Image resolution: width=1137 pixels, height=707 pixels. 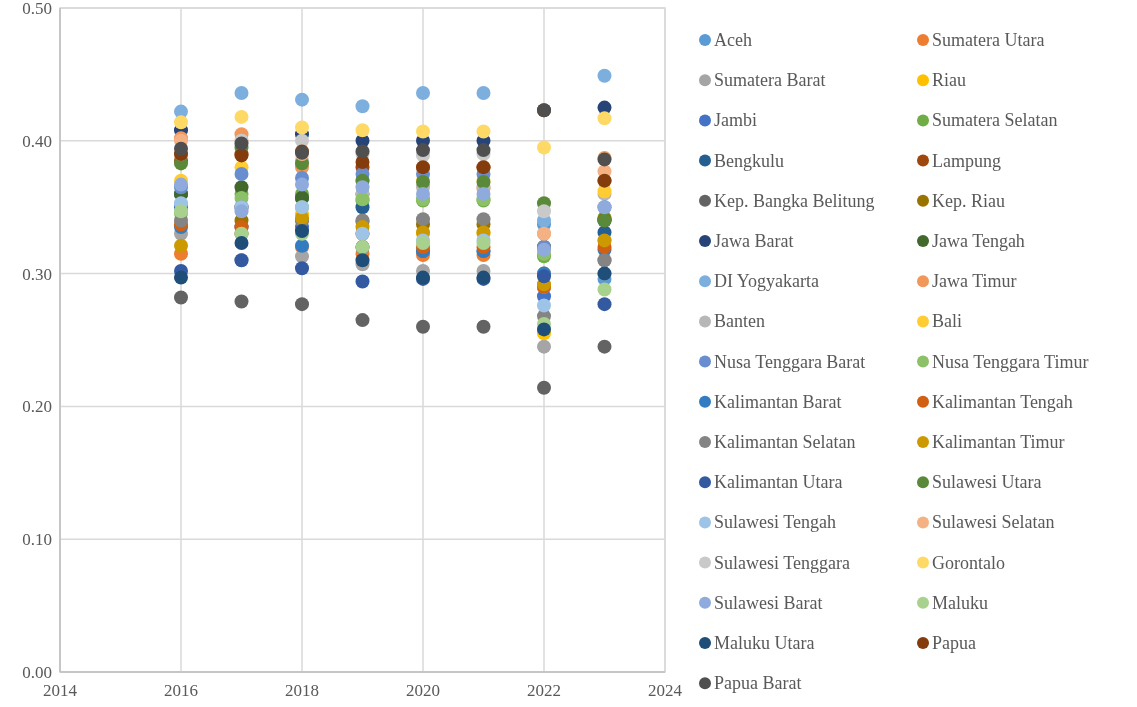 I want to click on y-tick-label: 0.30, so click(x=37, y=274).